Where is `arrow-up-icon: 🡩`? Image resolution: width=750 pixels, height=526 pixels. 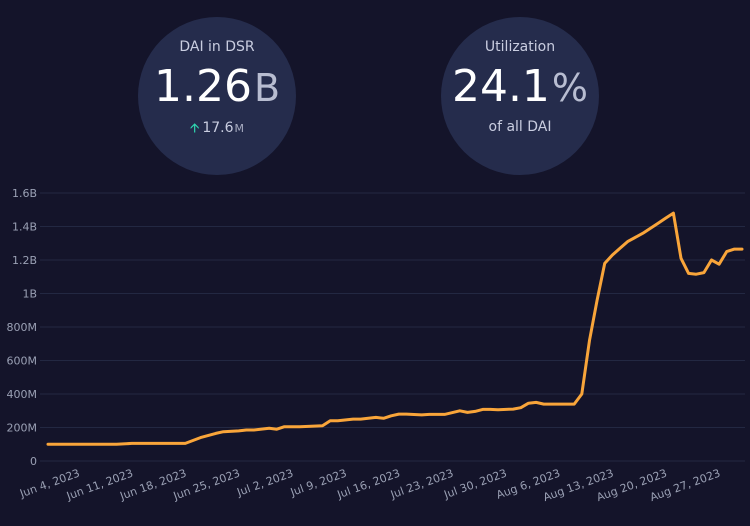
arrow-up-icon: 🡩 is located at coordinates (194, 128).